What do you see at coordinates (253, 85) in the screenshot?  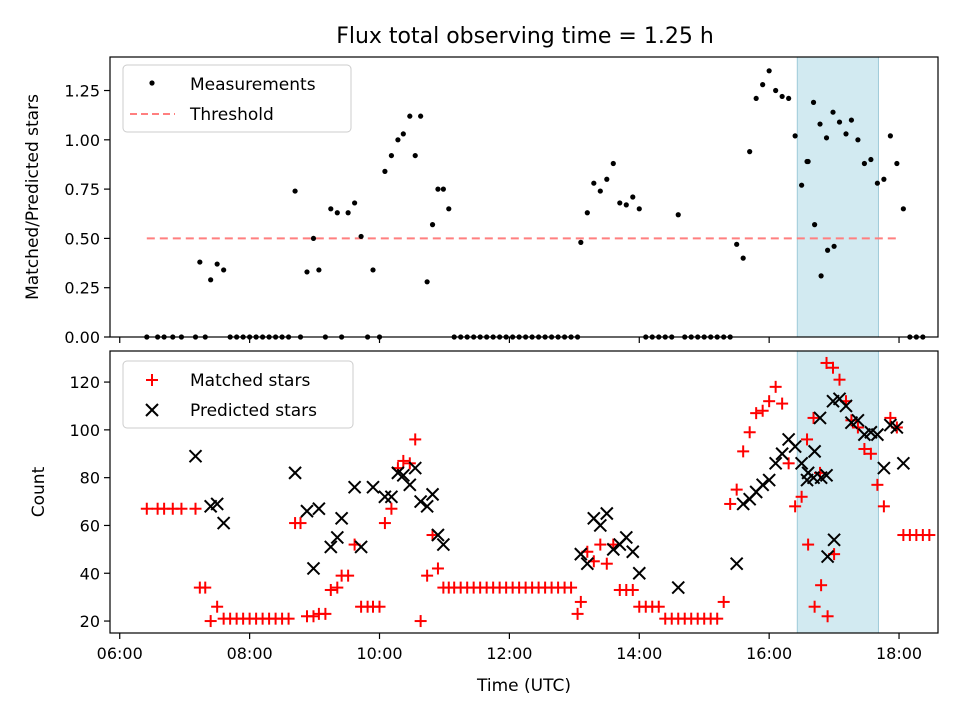 I see `legend-measurements-label: Measurements` at bounding box center [253, 85].